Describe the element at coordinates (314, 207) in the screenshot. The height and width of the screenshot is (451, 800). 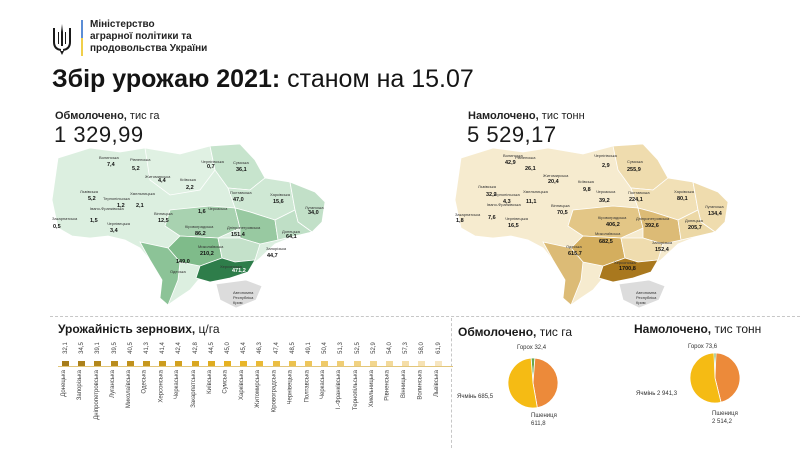
I see `svg-text: Луганська` at that location.